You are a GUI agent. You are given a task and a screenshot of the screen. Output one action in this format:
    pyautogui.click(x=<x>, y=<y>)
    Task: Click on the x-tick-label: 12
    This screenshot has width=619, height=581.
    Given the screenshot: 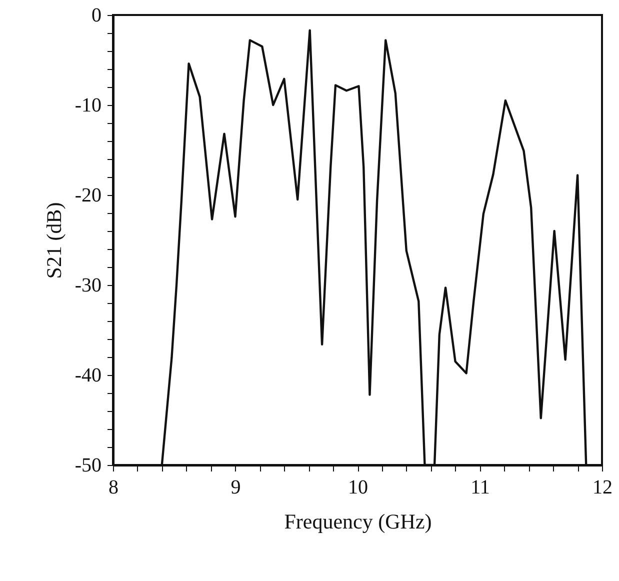 What is the action you would take?
    pyautogui.click(x=602, y=487)
    